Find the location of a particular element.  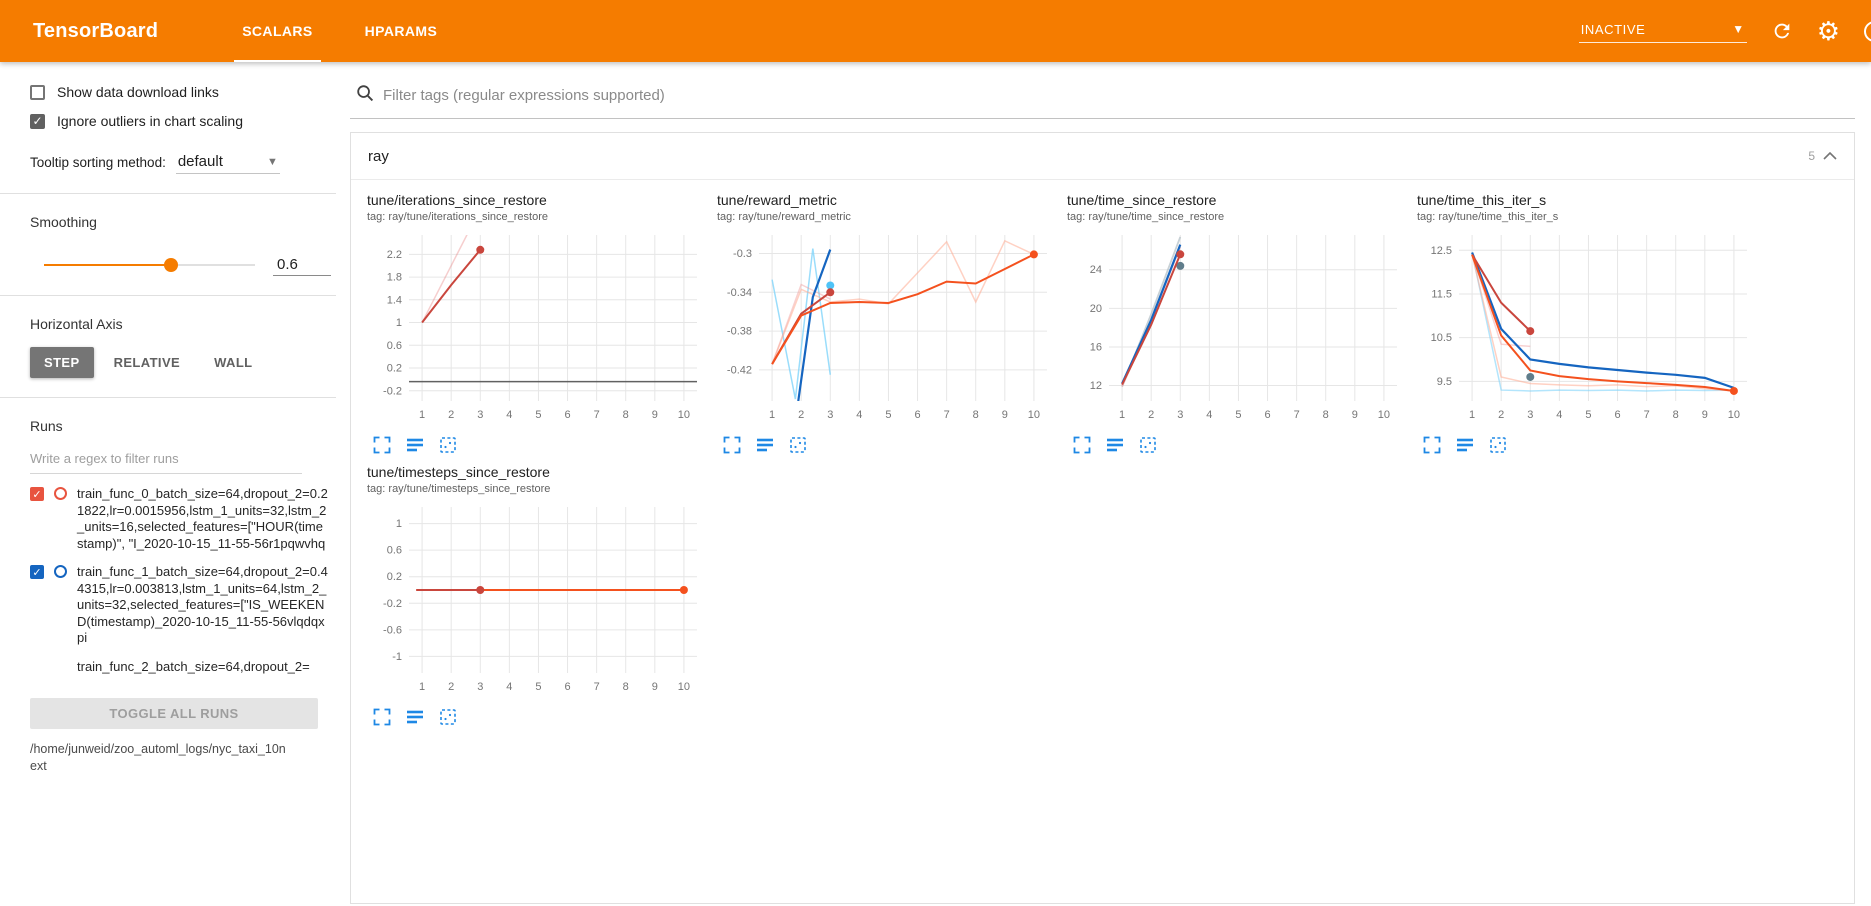

runs-filter-input is located at coordinates (166, 460).